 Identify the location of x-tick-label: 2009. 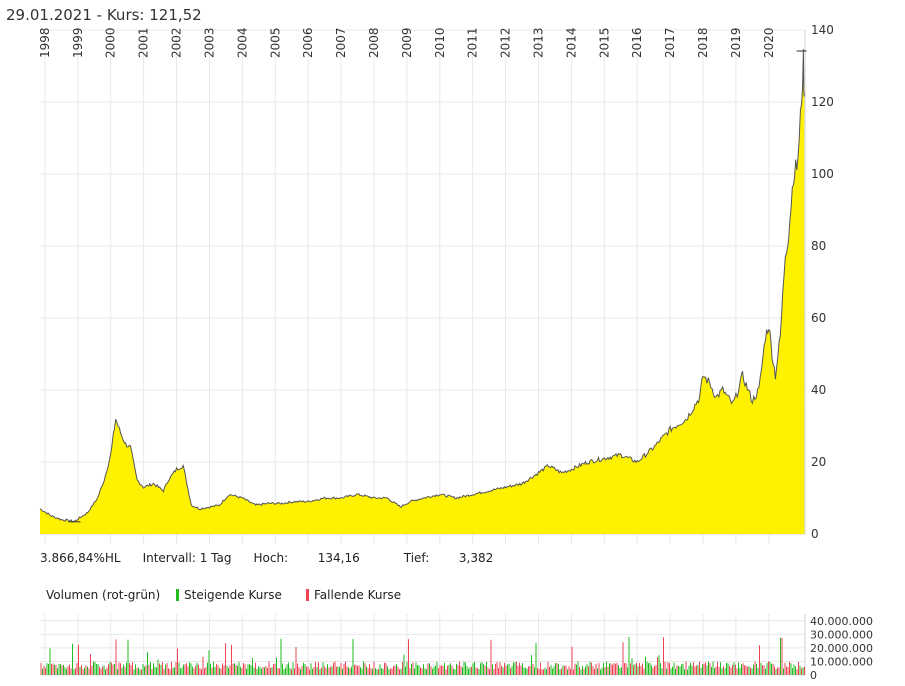
(407, 42).